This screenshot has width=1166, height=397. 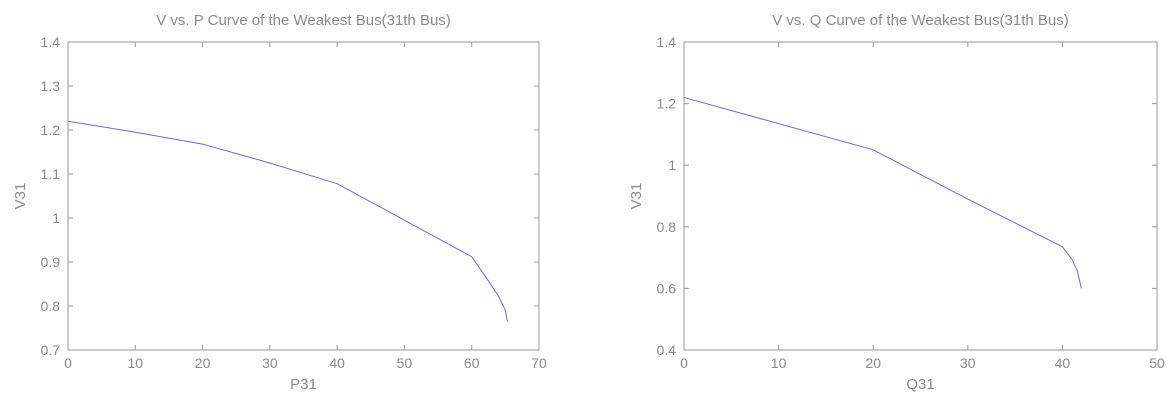 What do you see at coordinates (968, 363) in the screenshot?
I see `vq-x-tick-label: 30` at bounding box center [968, 363].